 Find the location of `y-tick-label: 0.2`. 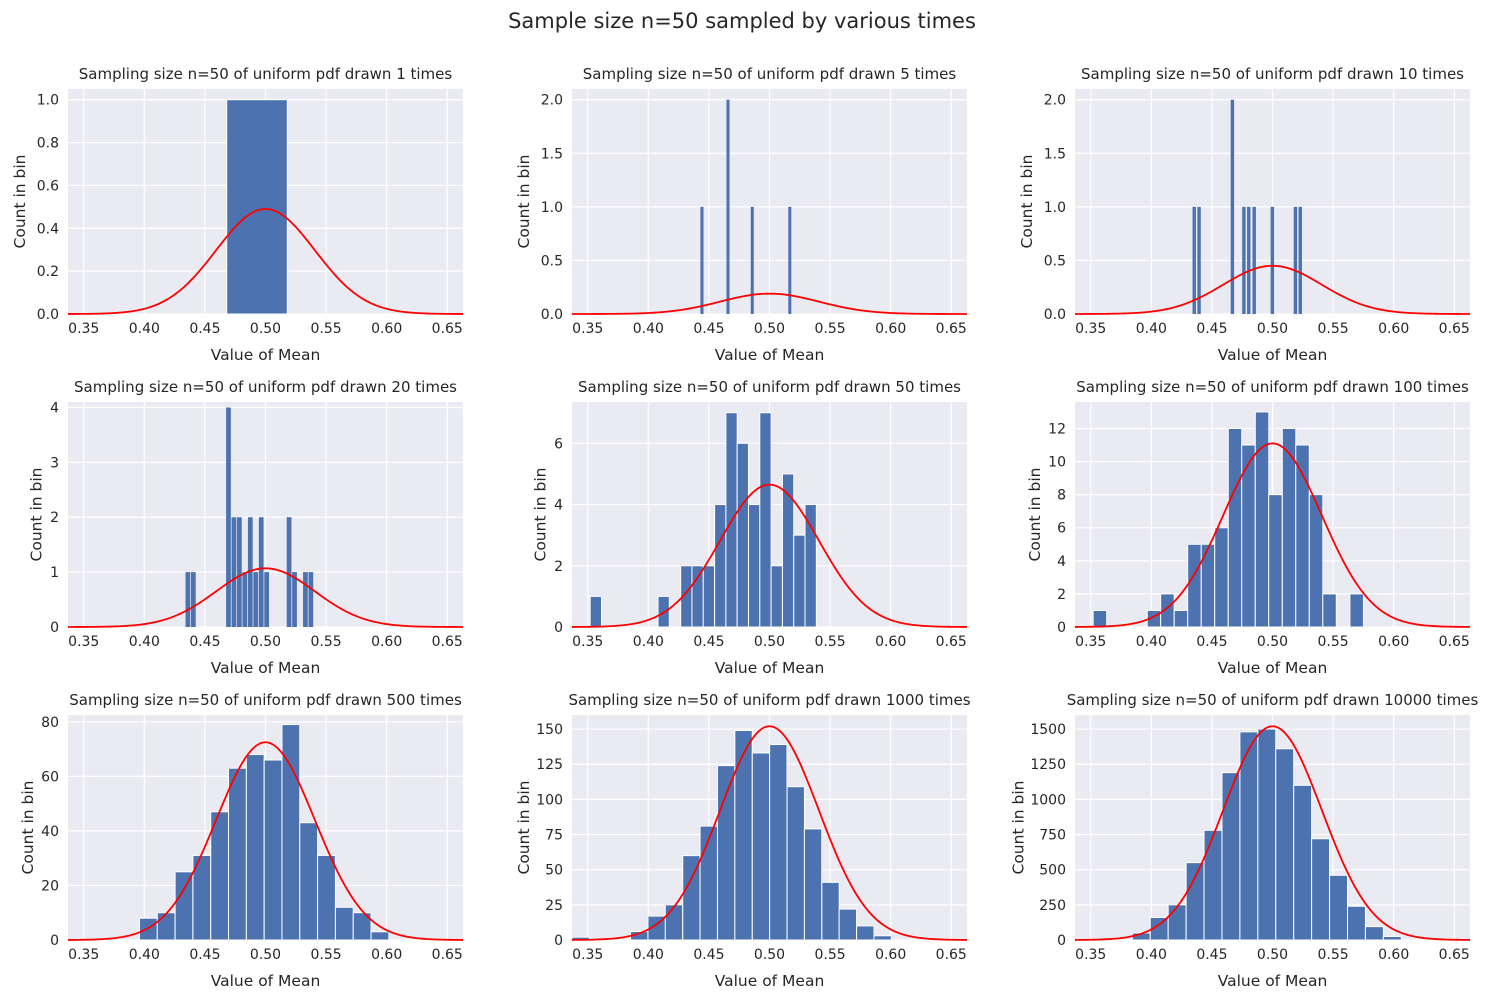

y-tick-label: 0.2 is located at coordinates (48, 272).